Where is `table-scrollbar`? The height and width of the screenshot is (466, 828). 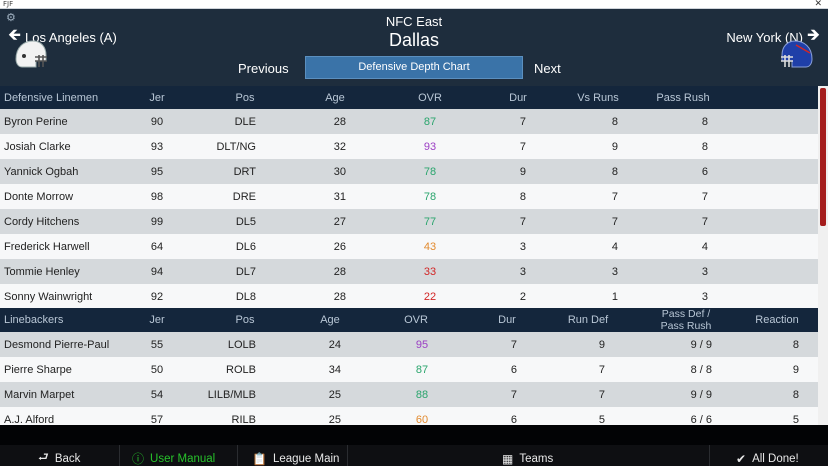
table-scrollbar is located at coordinates (823, 255).